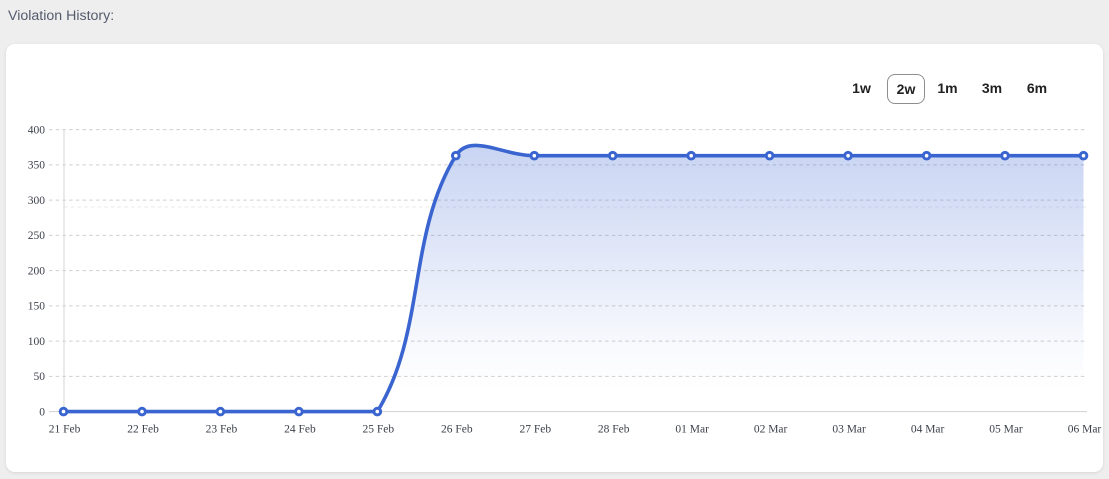 This screenshot has height=479, width=1109. What do you see at coordinates (1085, 430) in the screenshot?
I see `svg-text: 06 Mar` at bounding box center [1085, 430].